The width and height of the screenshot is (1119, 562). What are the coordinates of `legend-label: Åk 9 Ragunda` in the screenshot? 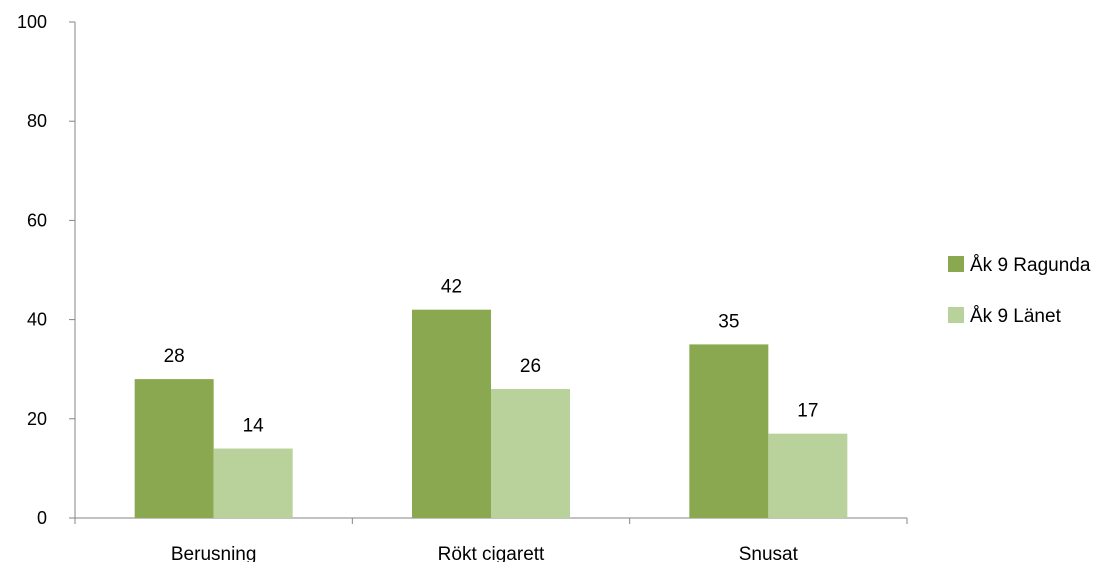 It's located at (1030, 265).